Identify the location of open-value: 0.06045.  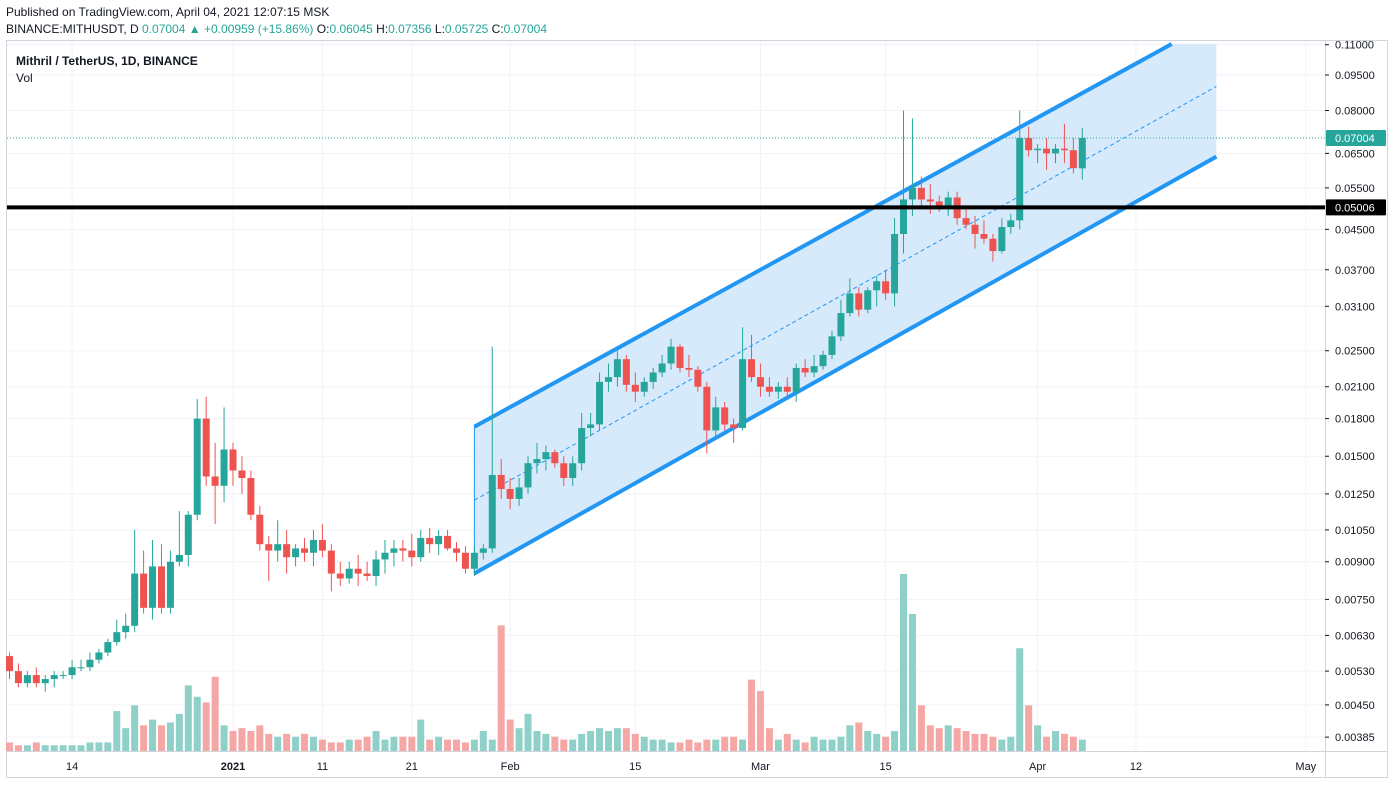
(351, 29).